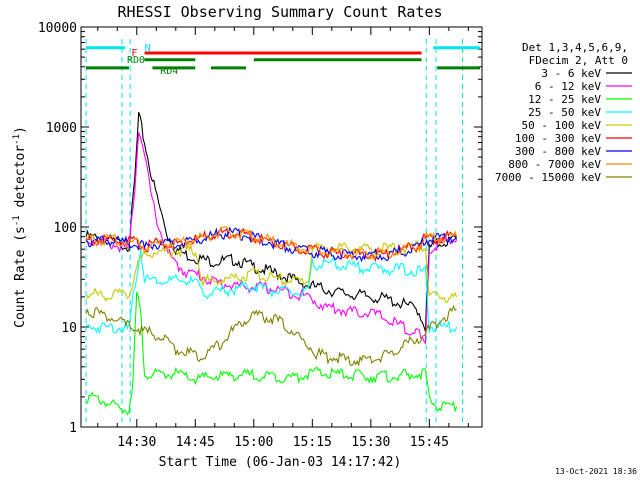 Image resolution: width=640 pixels, height=480 pixels. What do you see at coordinates (554, 164) in the screenshot?
I see `legend-entry-label: 800 - 7000 keV` at bounding box center [554, 164].